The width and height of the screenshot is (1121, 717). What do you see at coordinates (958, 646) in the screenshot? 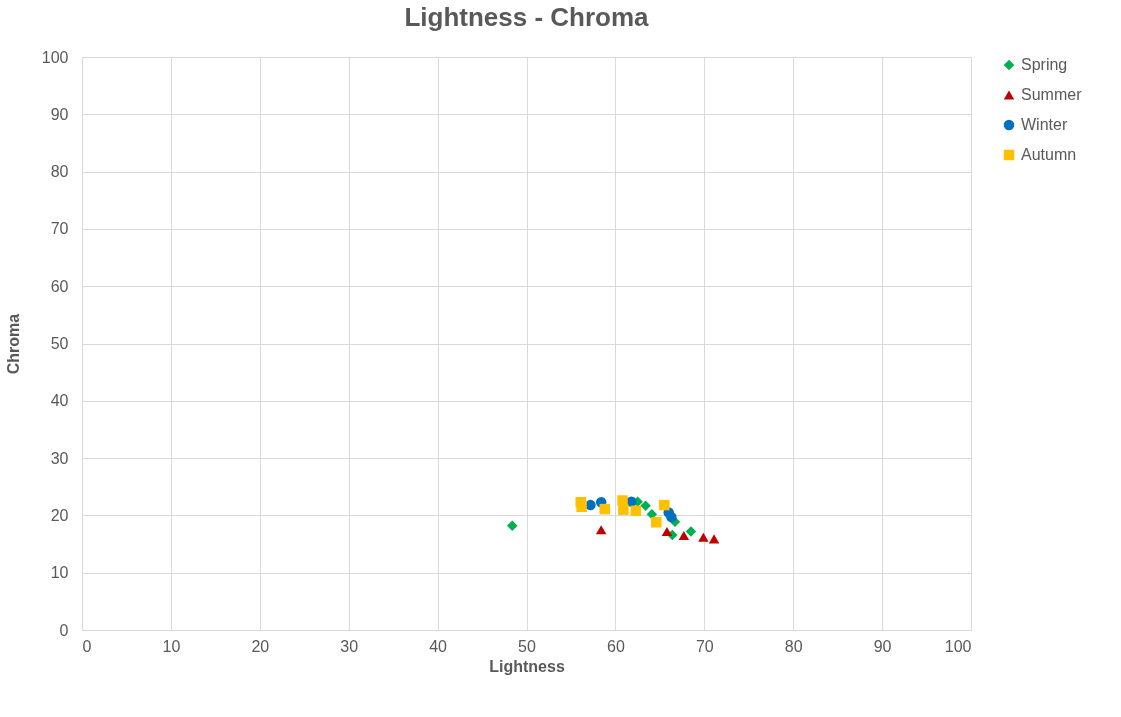
I see `x-tick-label: 100` at bounding box center [958, 646].